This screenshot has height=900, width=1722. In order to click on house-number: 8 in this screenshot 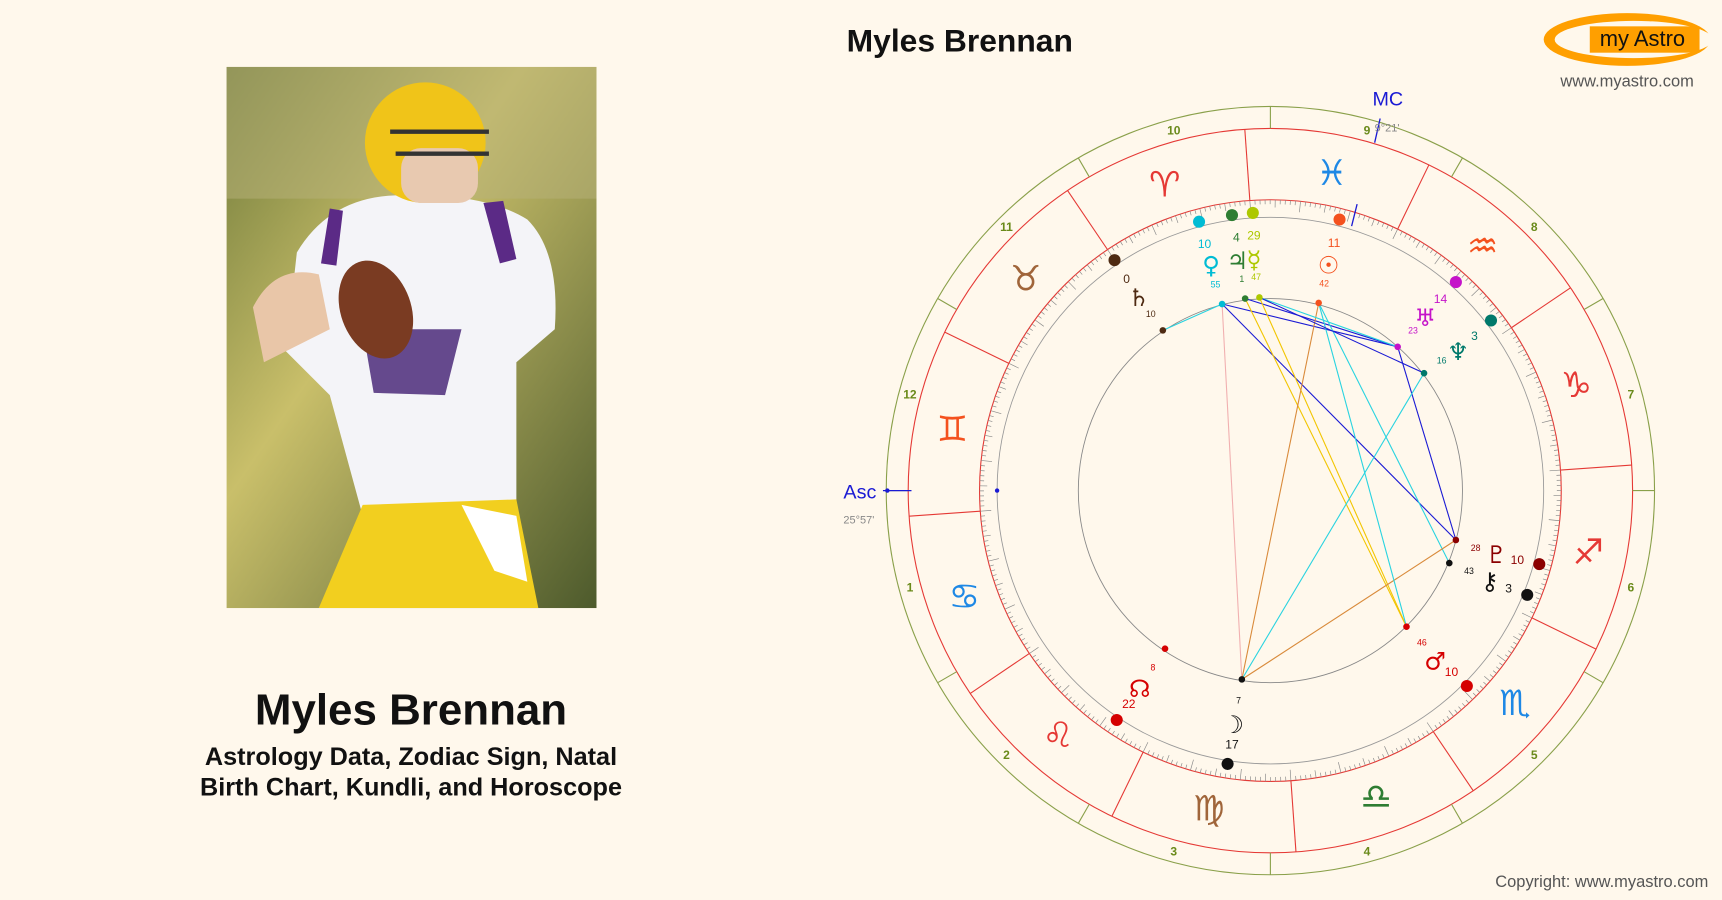, I will do `click(1534, 227)`.